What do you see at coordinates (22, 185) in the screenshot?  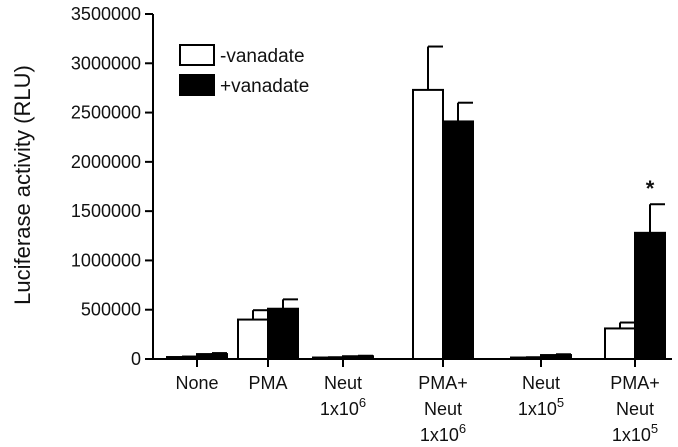 I see `y-axis-label: Luciferase activity (RLU)` at bounding box center [22, 185].